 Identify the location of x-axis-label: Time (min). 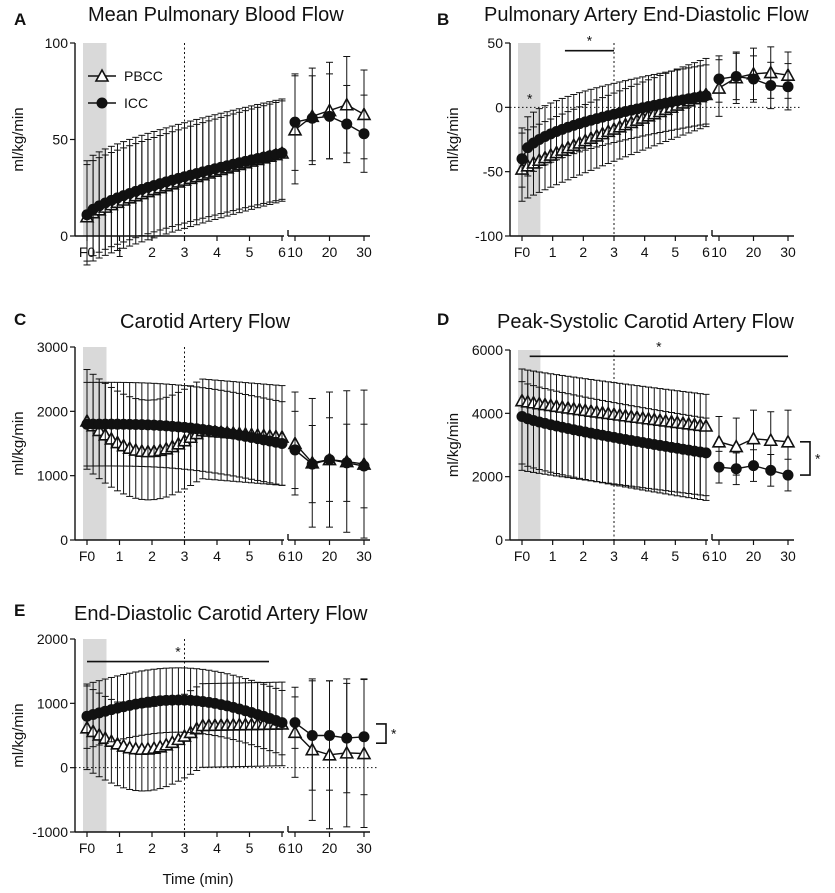
(197, 879).